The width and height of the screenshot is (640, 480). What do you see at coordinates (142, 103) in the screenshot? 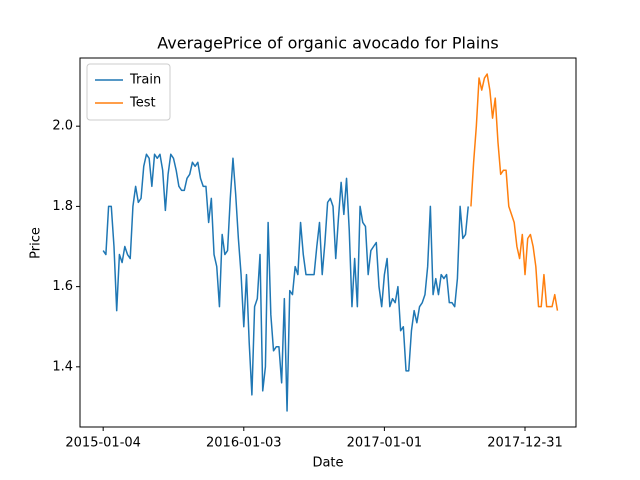
I see `legend-label: Test` at bounding box center [142, 103].